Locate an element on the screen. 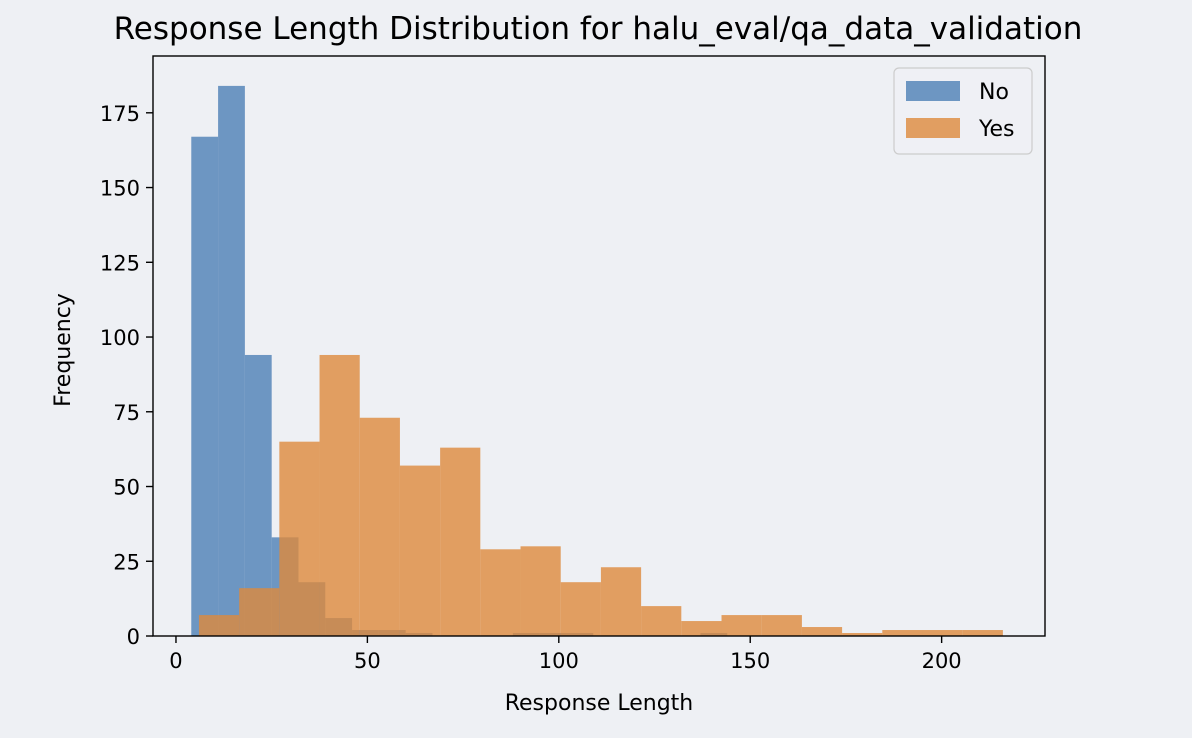 The height and width of the screenshot is (738, 1192). x-tick-label: 50 is located at coordinates (367, 661).